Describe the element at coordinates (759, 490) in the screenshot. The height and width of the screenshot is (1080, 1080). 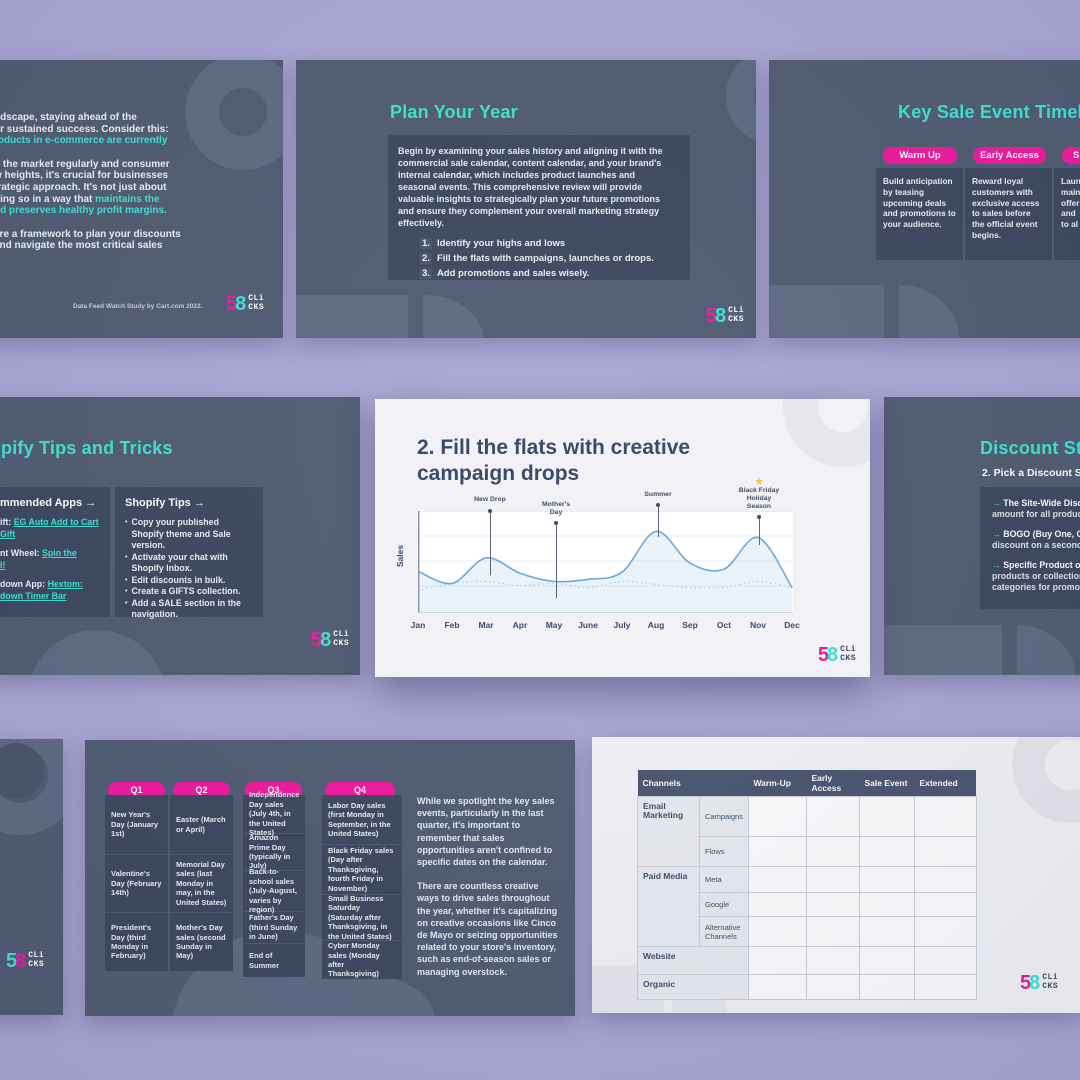
I see `annotation-label: Black Friday` at that location.